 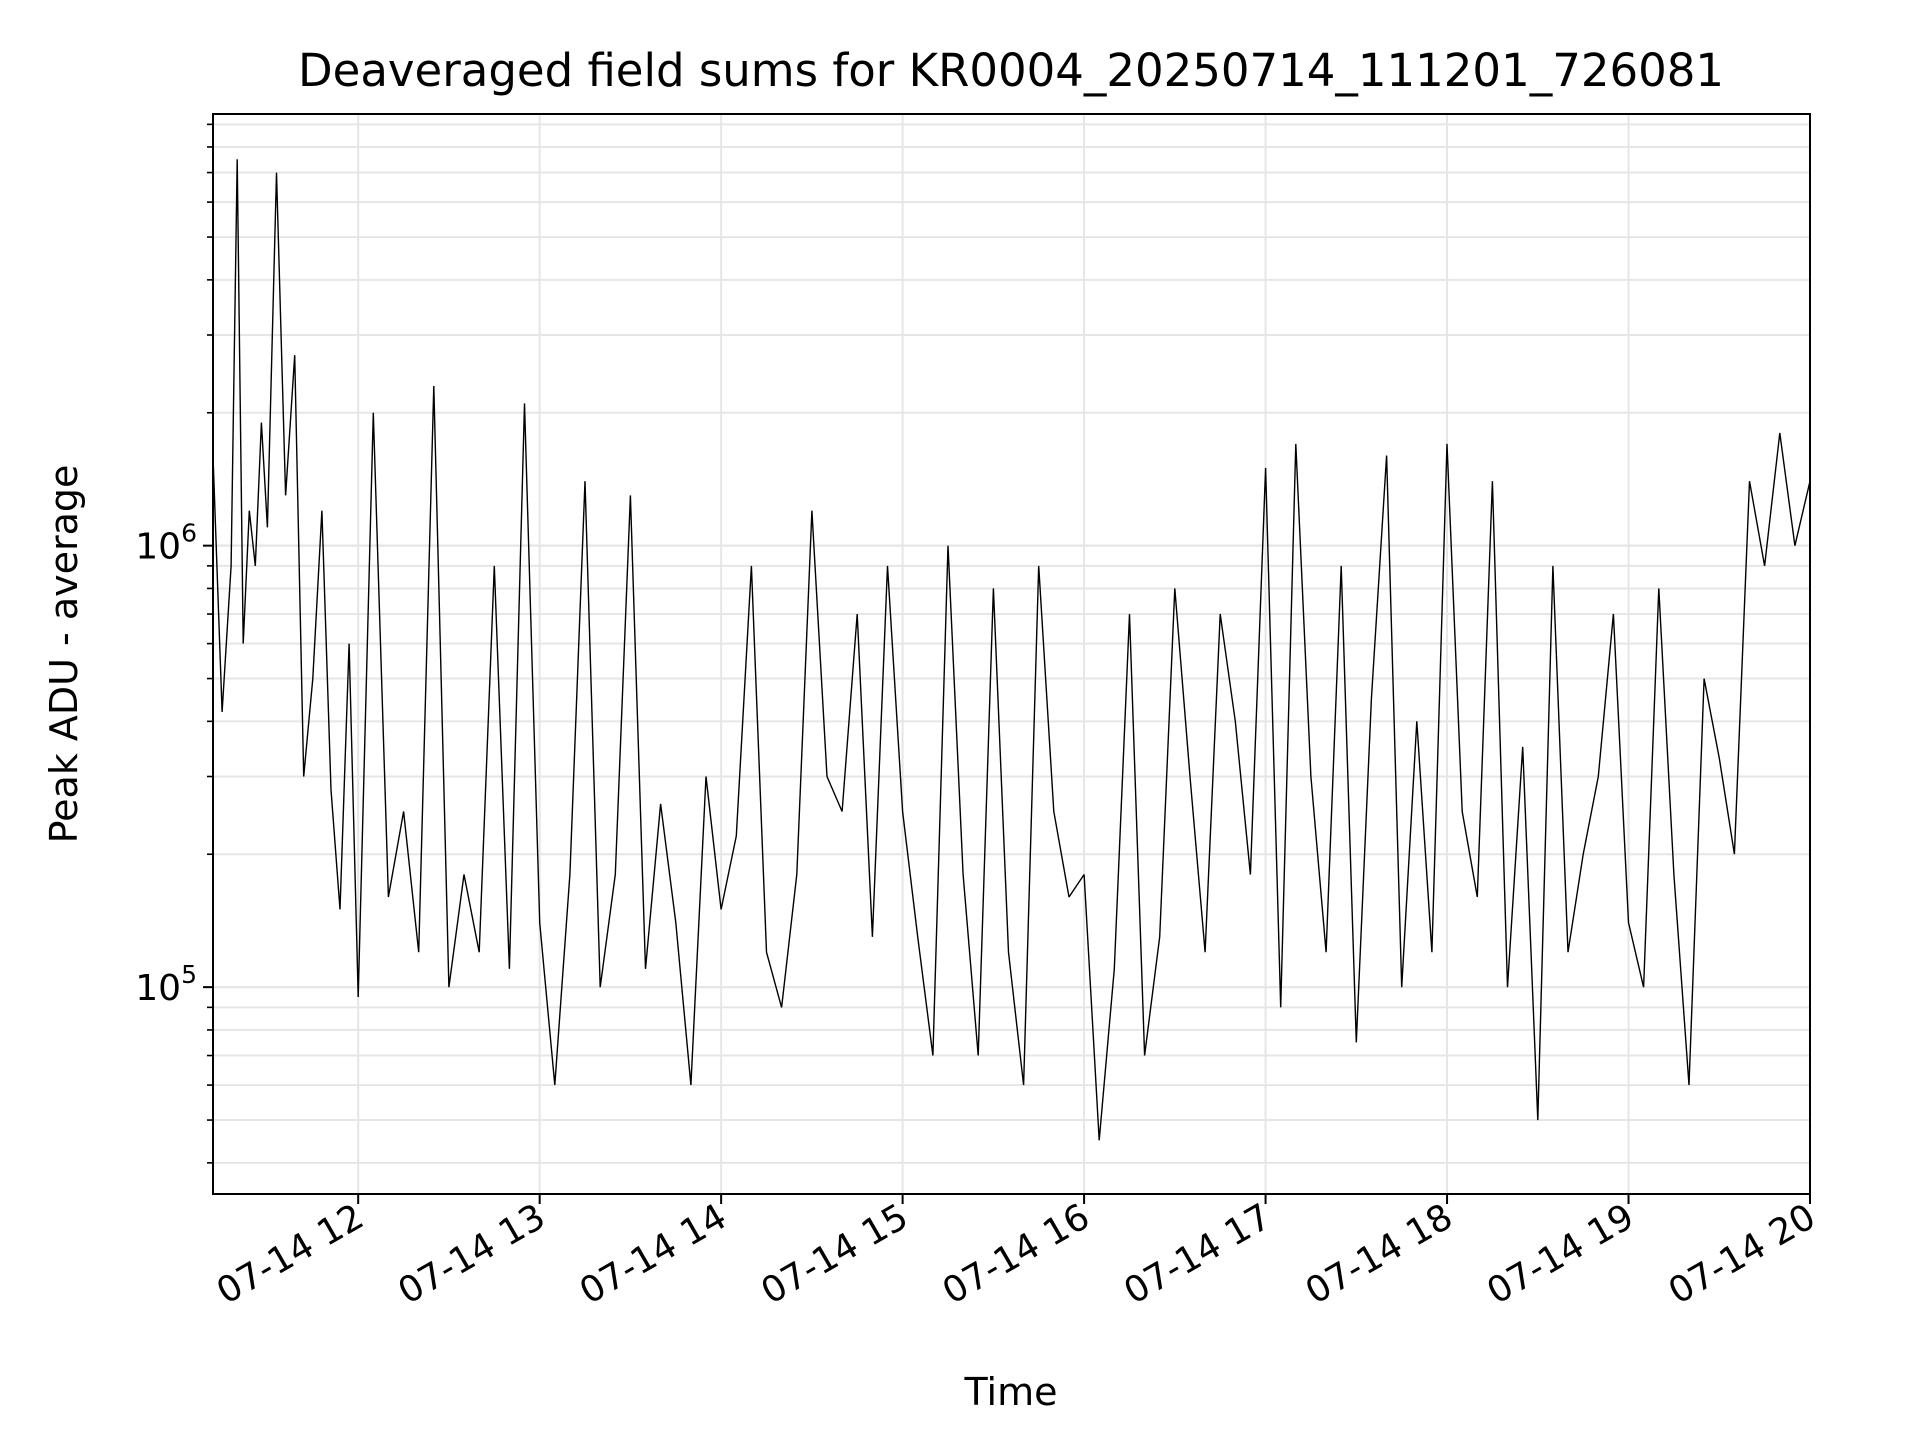 What do you see at coordinates (174, 643) in the screenshot?
I see `y-axis-ticks: 10⁵ 10⁶` at bounding box center [174, 643].